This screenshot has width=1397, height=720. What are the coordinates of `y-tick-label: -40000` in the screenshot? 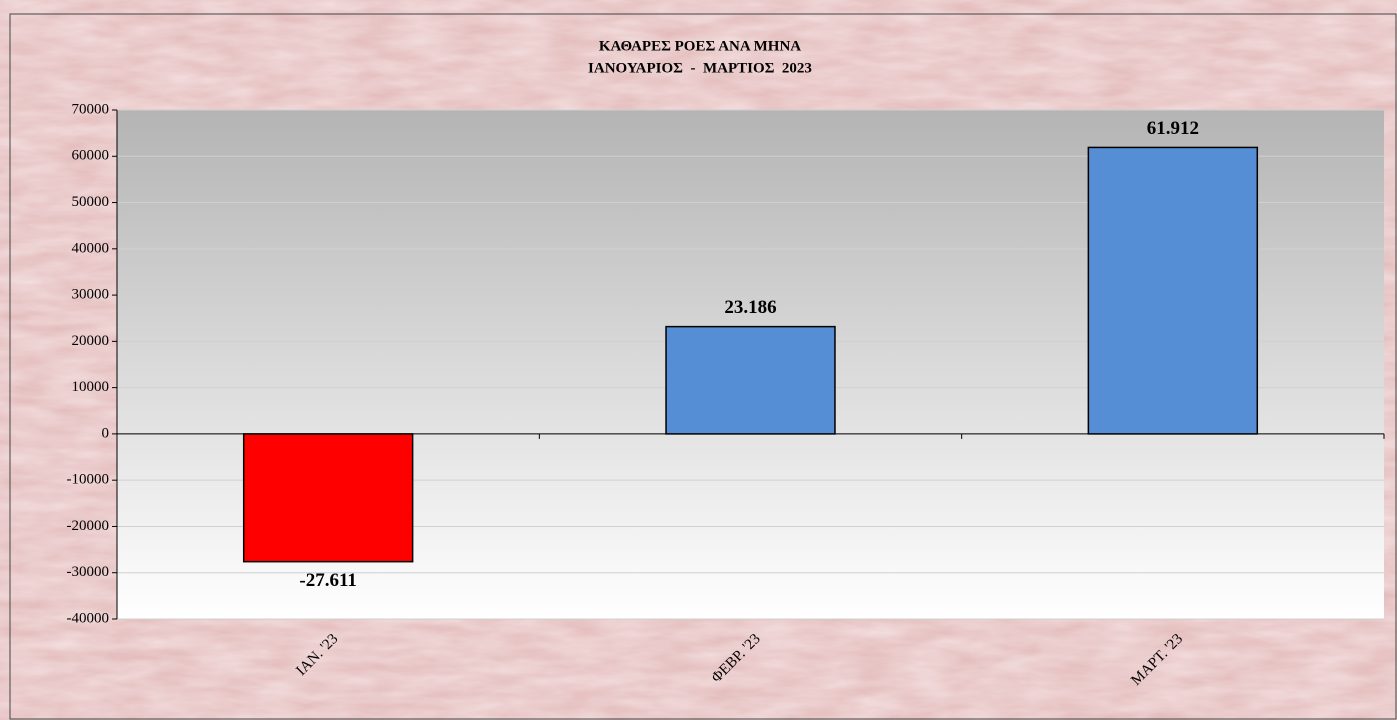 It's located at (88, 618).